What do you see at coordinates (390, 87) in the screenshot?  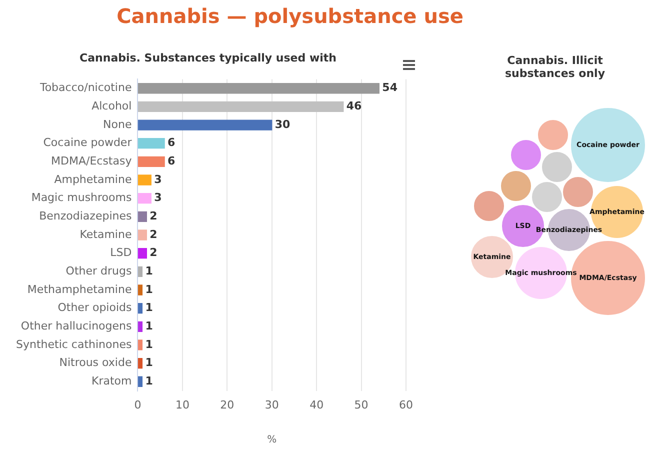 I see `data-label: 54` at bounding box center [390, 87].